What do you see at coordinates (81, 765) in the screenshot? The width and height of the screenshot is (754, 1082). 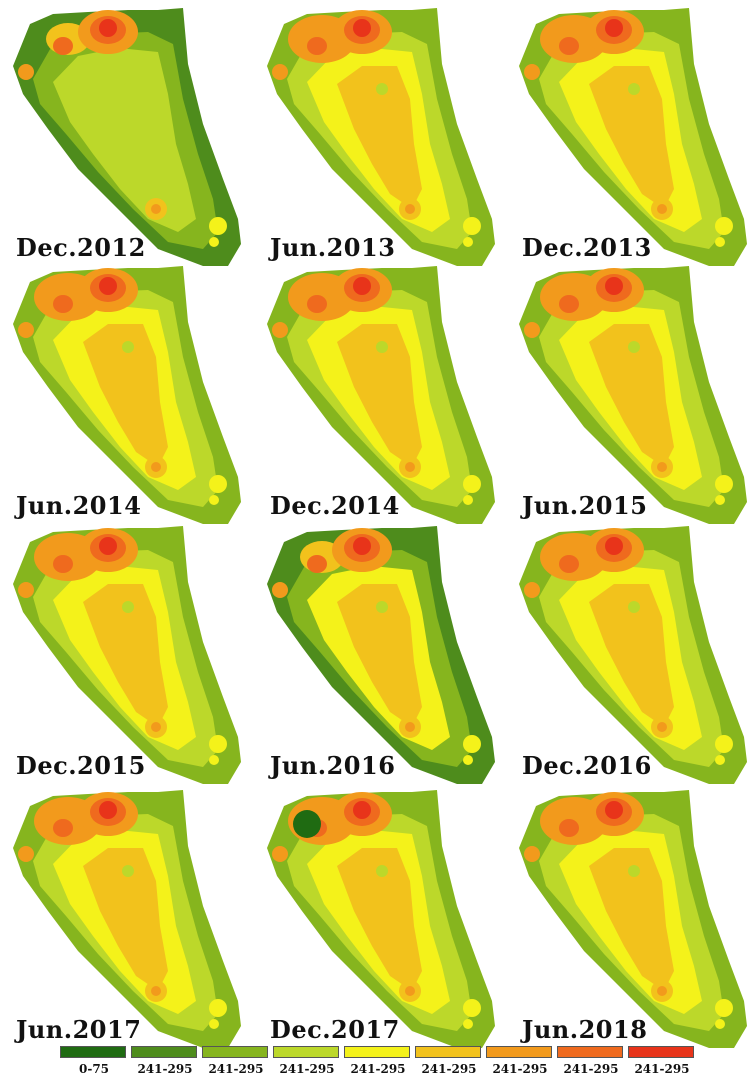 I see `panel-date-label: Dec.2015` at bounding box center [81, 765].